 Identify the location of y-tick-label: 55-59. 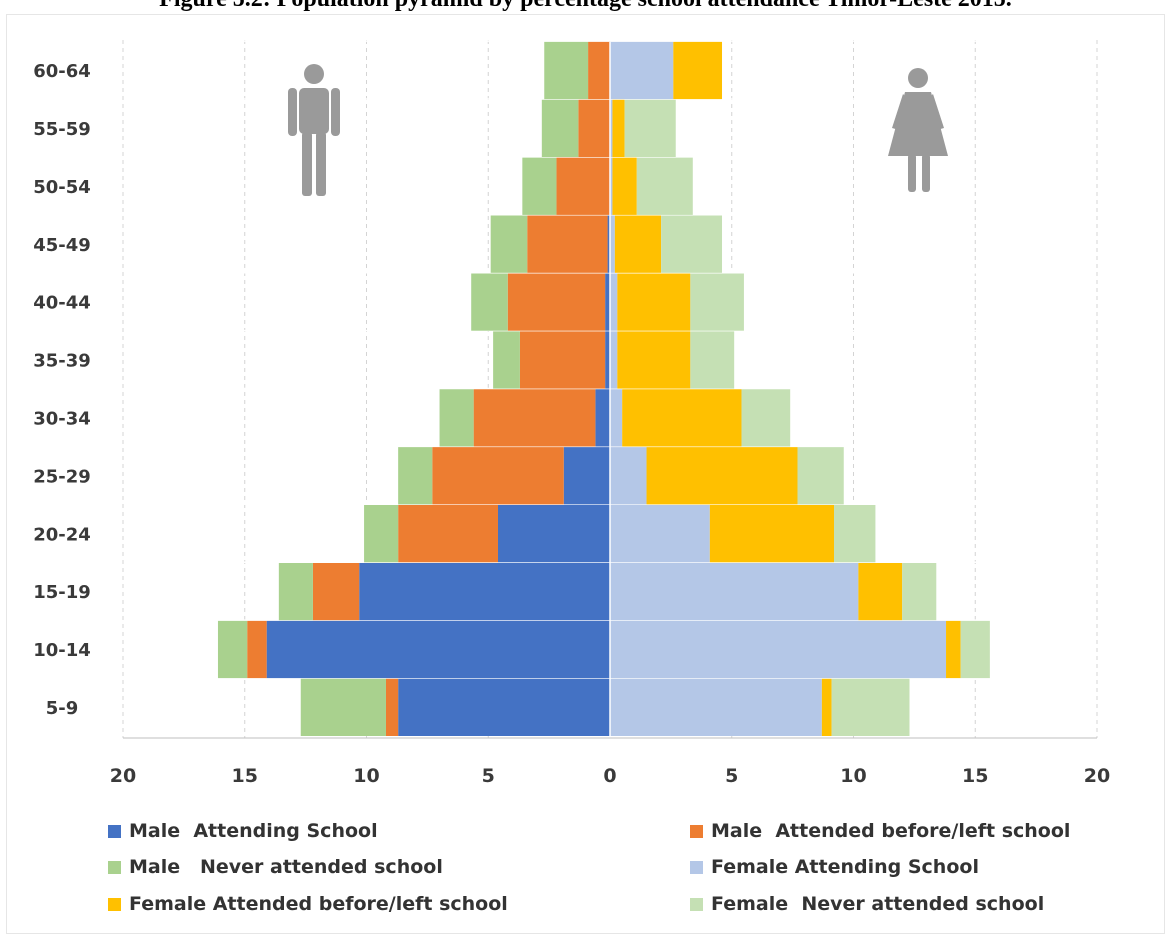
(62, 129).